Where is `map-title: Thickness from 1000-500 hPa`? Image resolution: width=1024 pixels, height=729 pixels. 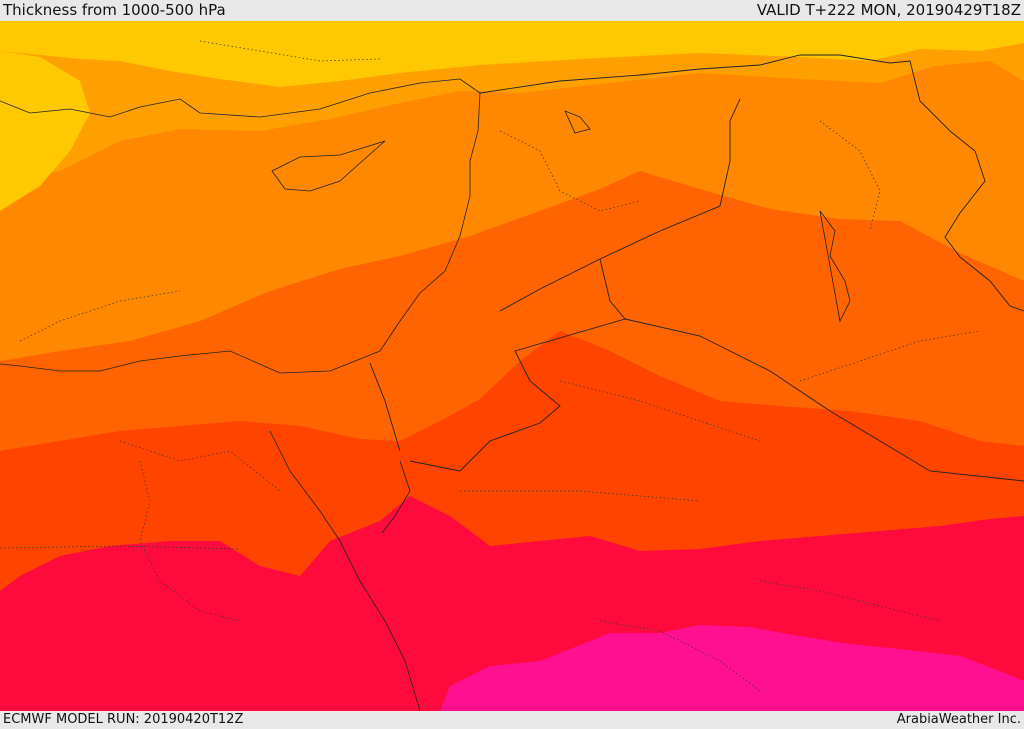
map-title: Thickness from 1000-500 hPa is located at coordinates (114, 10).